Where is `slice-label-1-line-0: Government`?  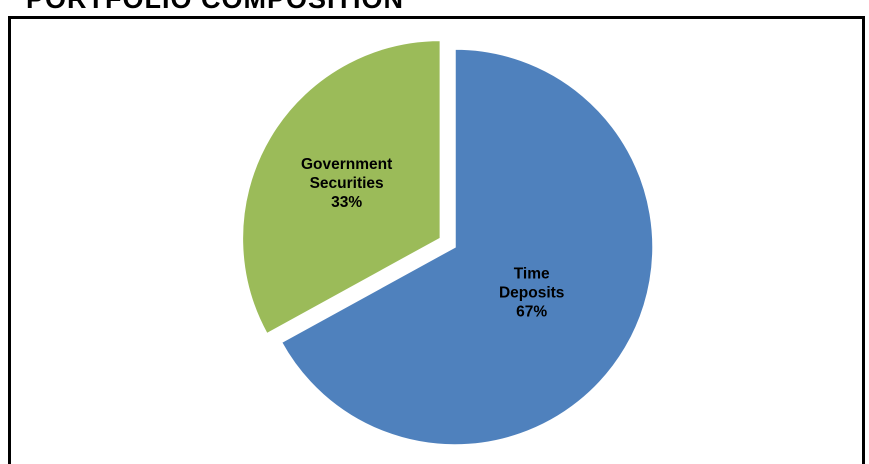 slice-label-1-line-0: Government is located at coordinates (346, 164).